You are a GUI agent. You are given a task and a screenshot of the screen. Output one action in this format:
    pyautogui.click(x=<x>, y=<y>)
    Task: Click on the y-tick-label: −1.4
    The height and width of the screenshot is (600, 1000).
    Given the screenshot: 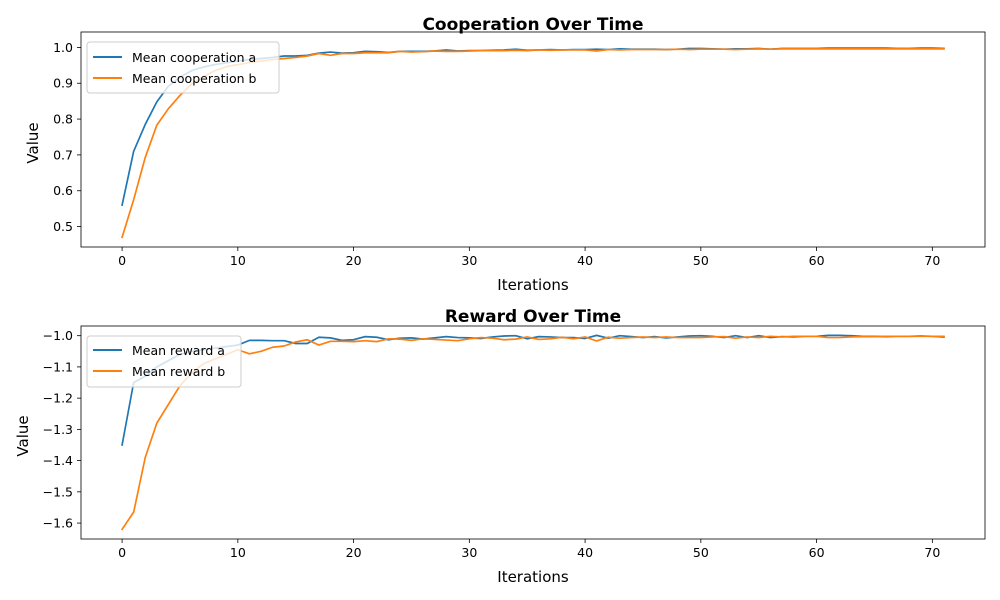 What is the action you would take?
    pyautogui.click(x=58, y=460)
    